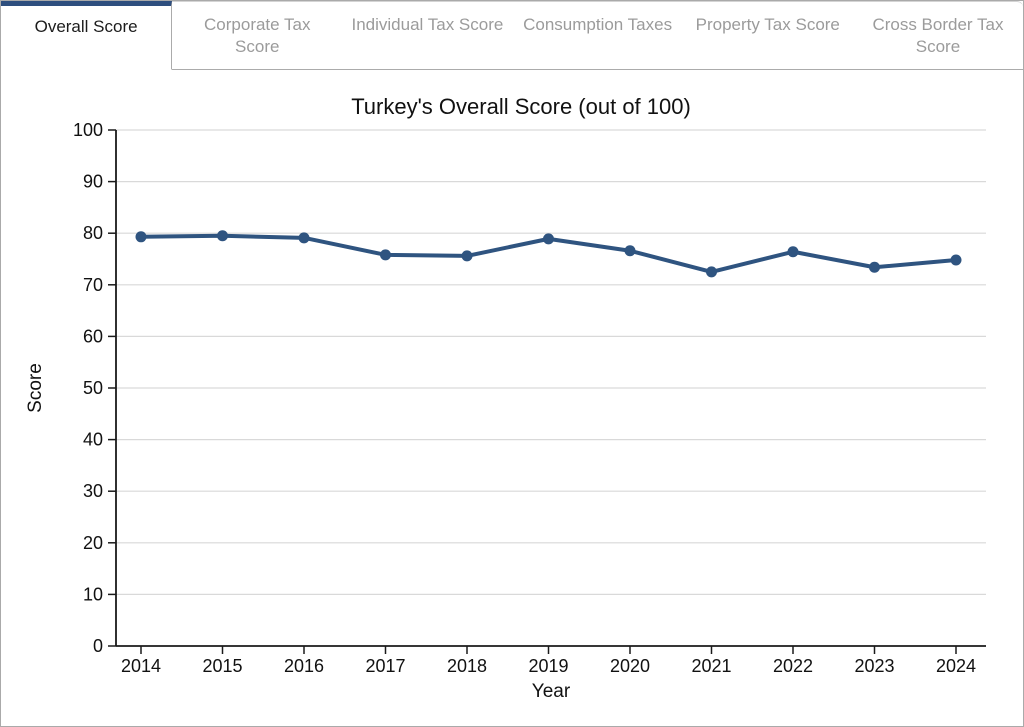 Image resolution: width=1024 pixels, height=727 pixels. What do you see at coordinates (93, 388) in the screenshot?
I see `svg-text: 50` at bounding box center [93, 388].